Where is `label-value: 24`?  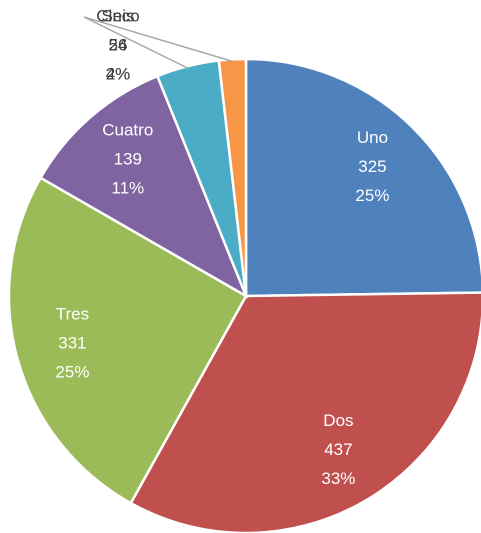 label-value: 24 is located at coordinates (118, 44).